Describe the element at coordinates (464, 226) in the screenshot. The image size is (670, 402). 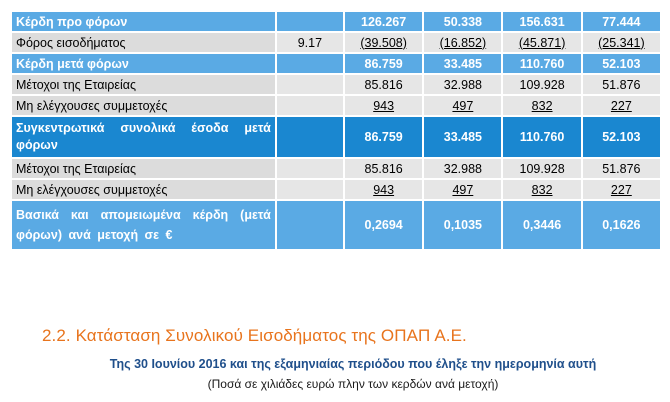
I see `row-value: 0,1035` at that location.